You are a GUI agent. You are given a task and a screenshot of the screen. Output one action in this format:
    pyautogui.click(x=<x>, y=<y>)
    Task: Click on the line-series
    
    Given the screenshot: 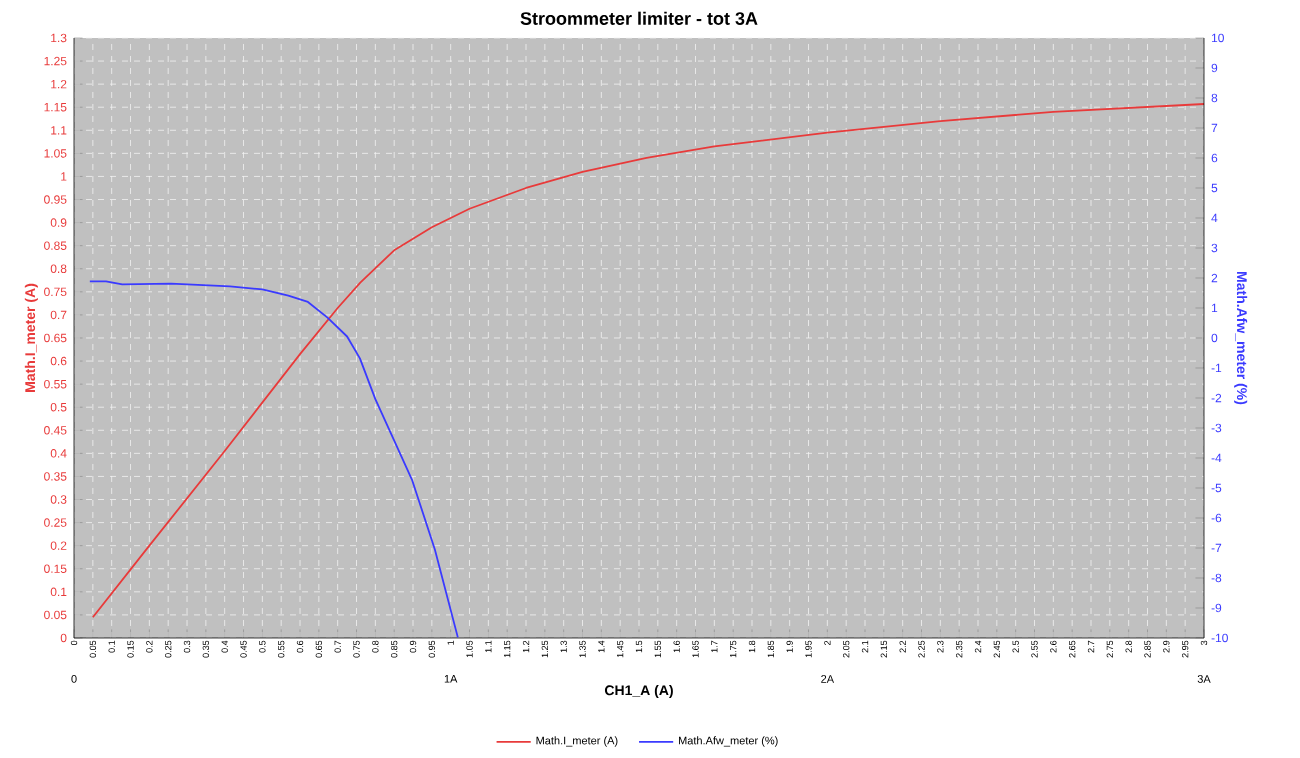 What is the action you would take?
    pyautogui.click(x=273, y=459)
    